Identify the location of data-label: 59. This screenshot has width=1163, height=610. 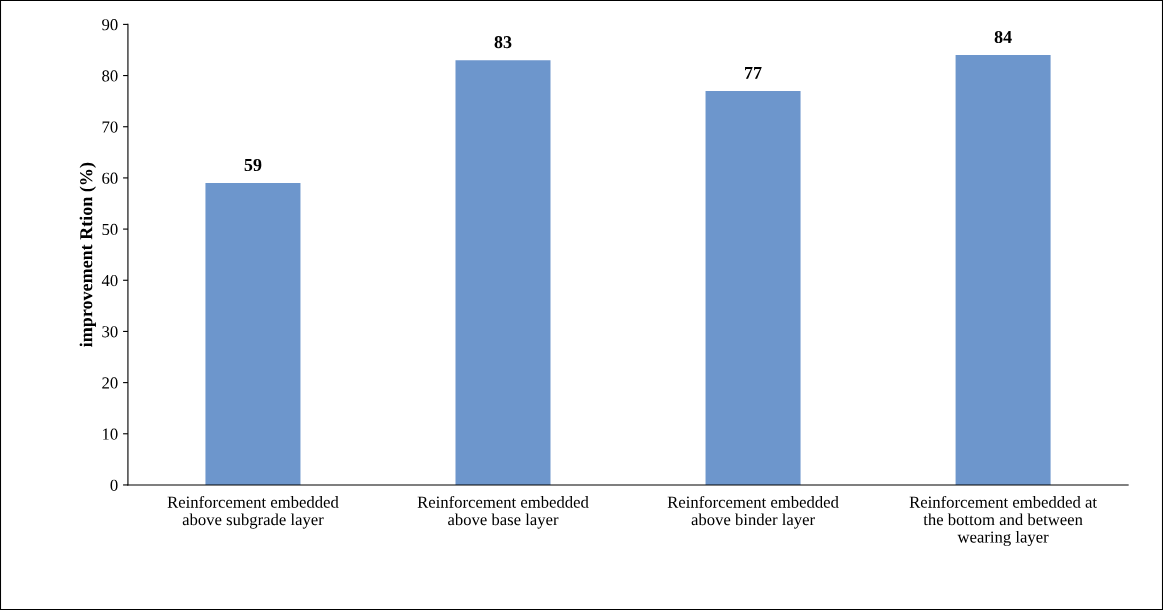
(253, 165).